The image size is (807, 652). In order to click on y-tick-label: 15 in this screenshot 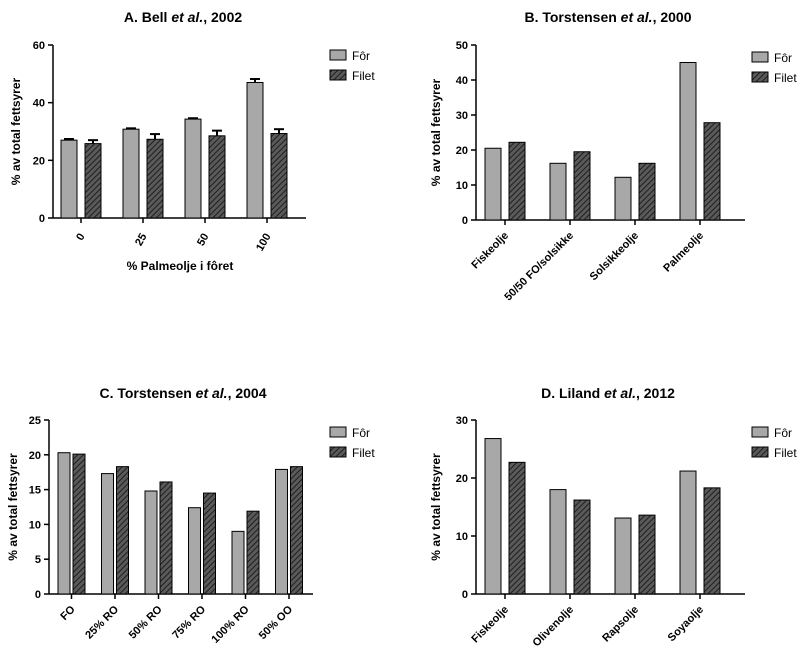, I will do `click(35, 491)`.